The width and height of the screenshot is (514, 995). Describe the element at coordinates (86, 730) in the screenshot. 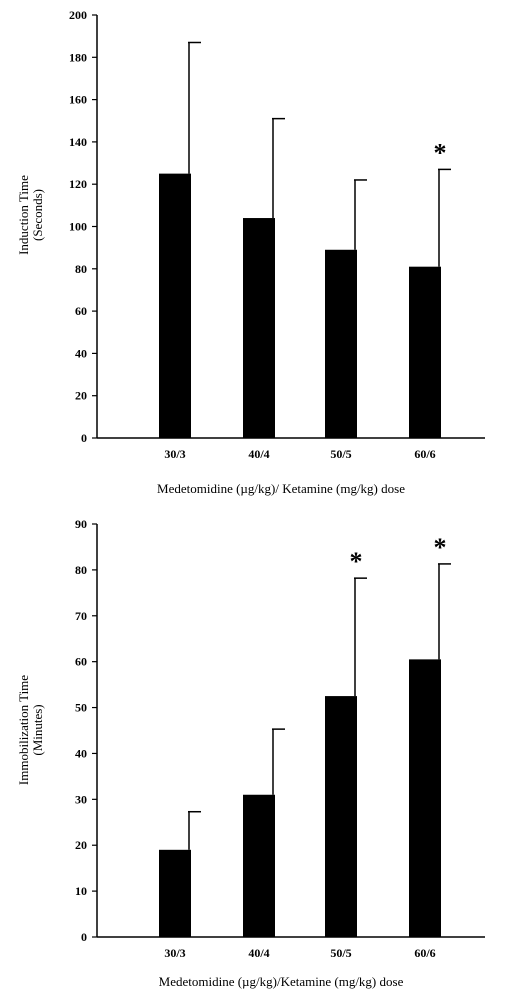

I see `y-ticks: 0 10 20 30 40 50 60 70 80 90` at that location.